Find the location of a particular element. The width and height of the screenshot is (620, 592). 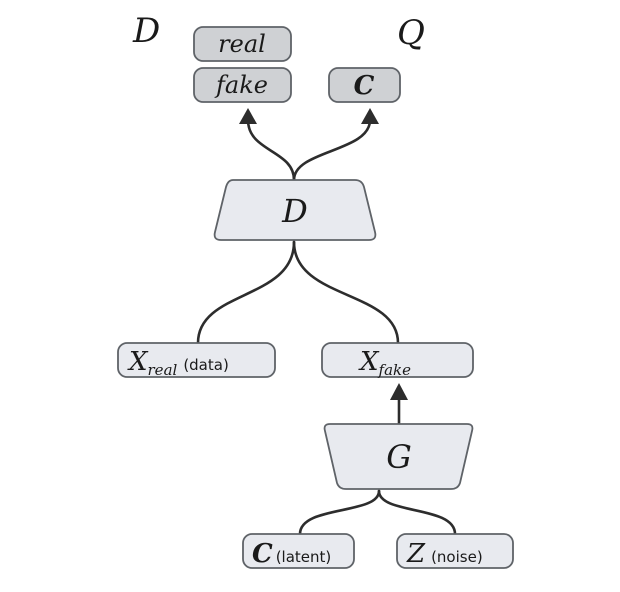

output-c-label: C is located at coordinates (364, 86).